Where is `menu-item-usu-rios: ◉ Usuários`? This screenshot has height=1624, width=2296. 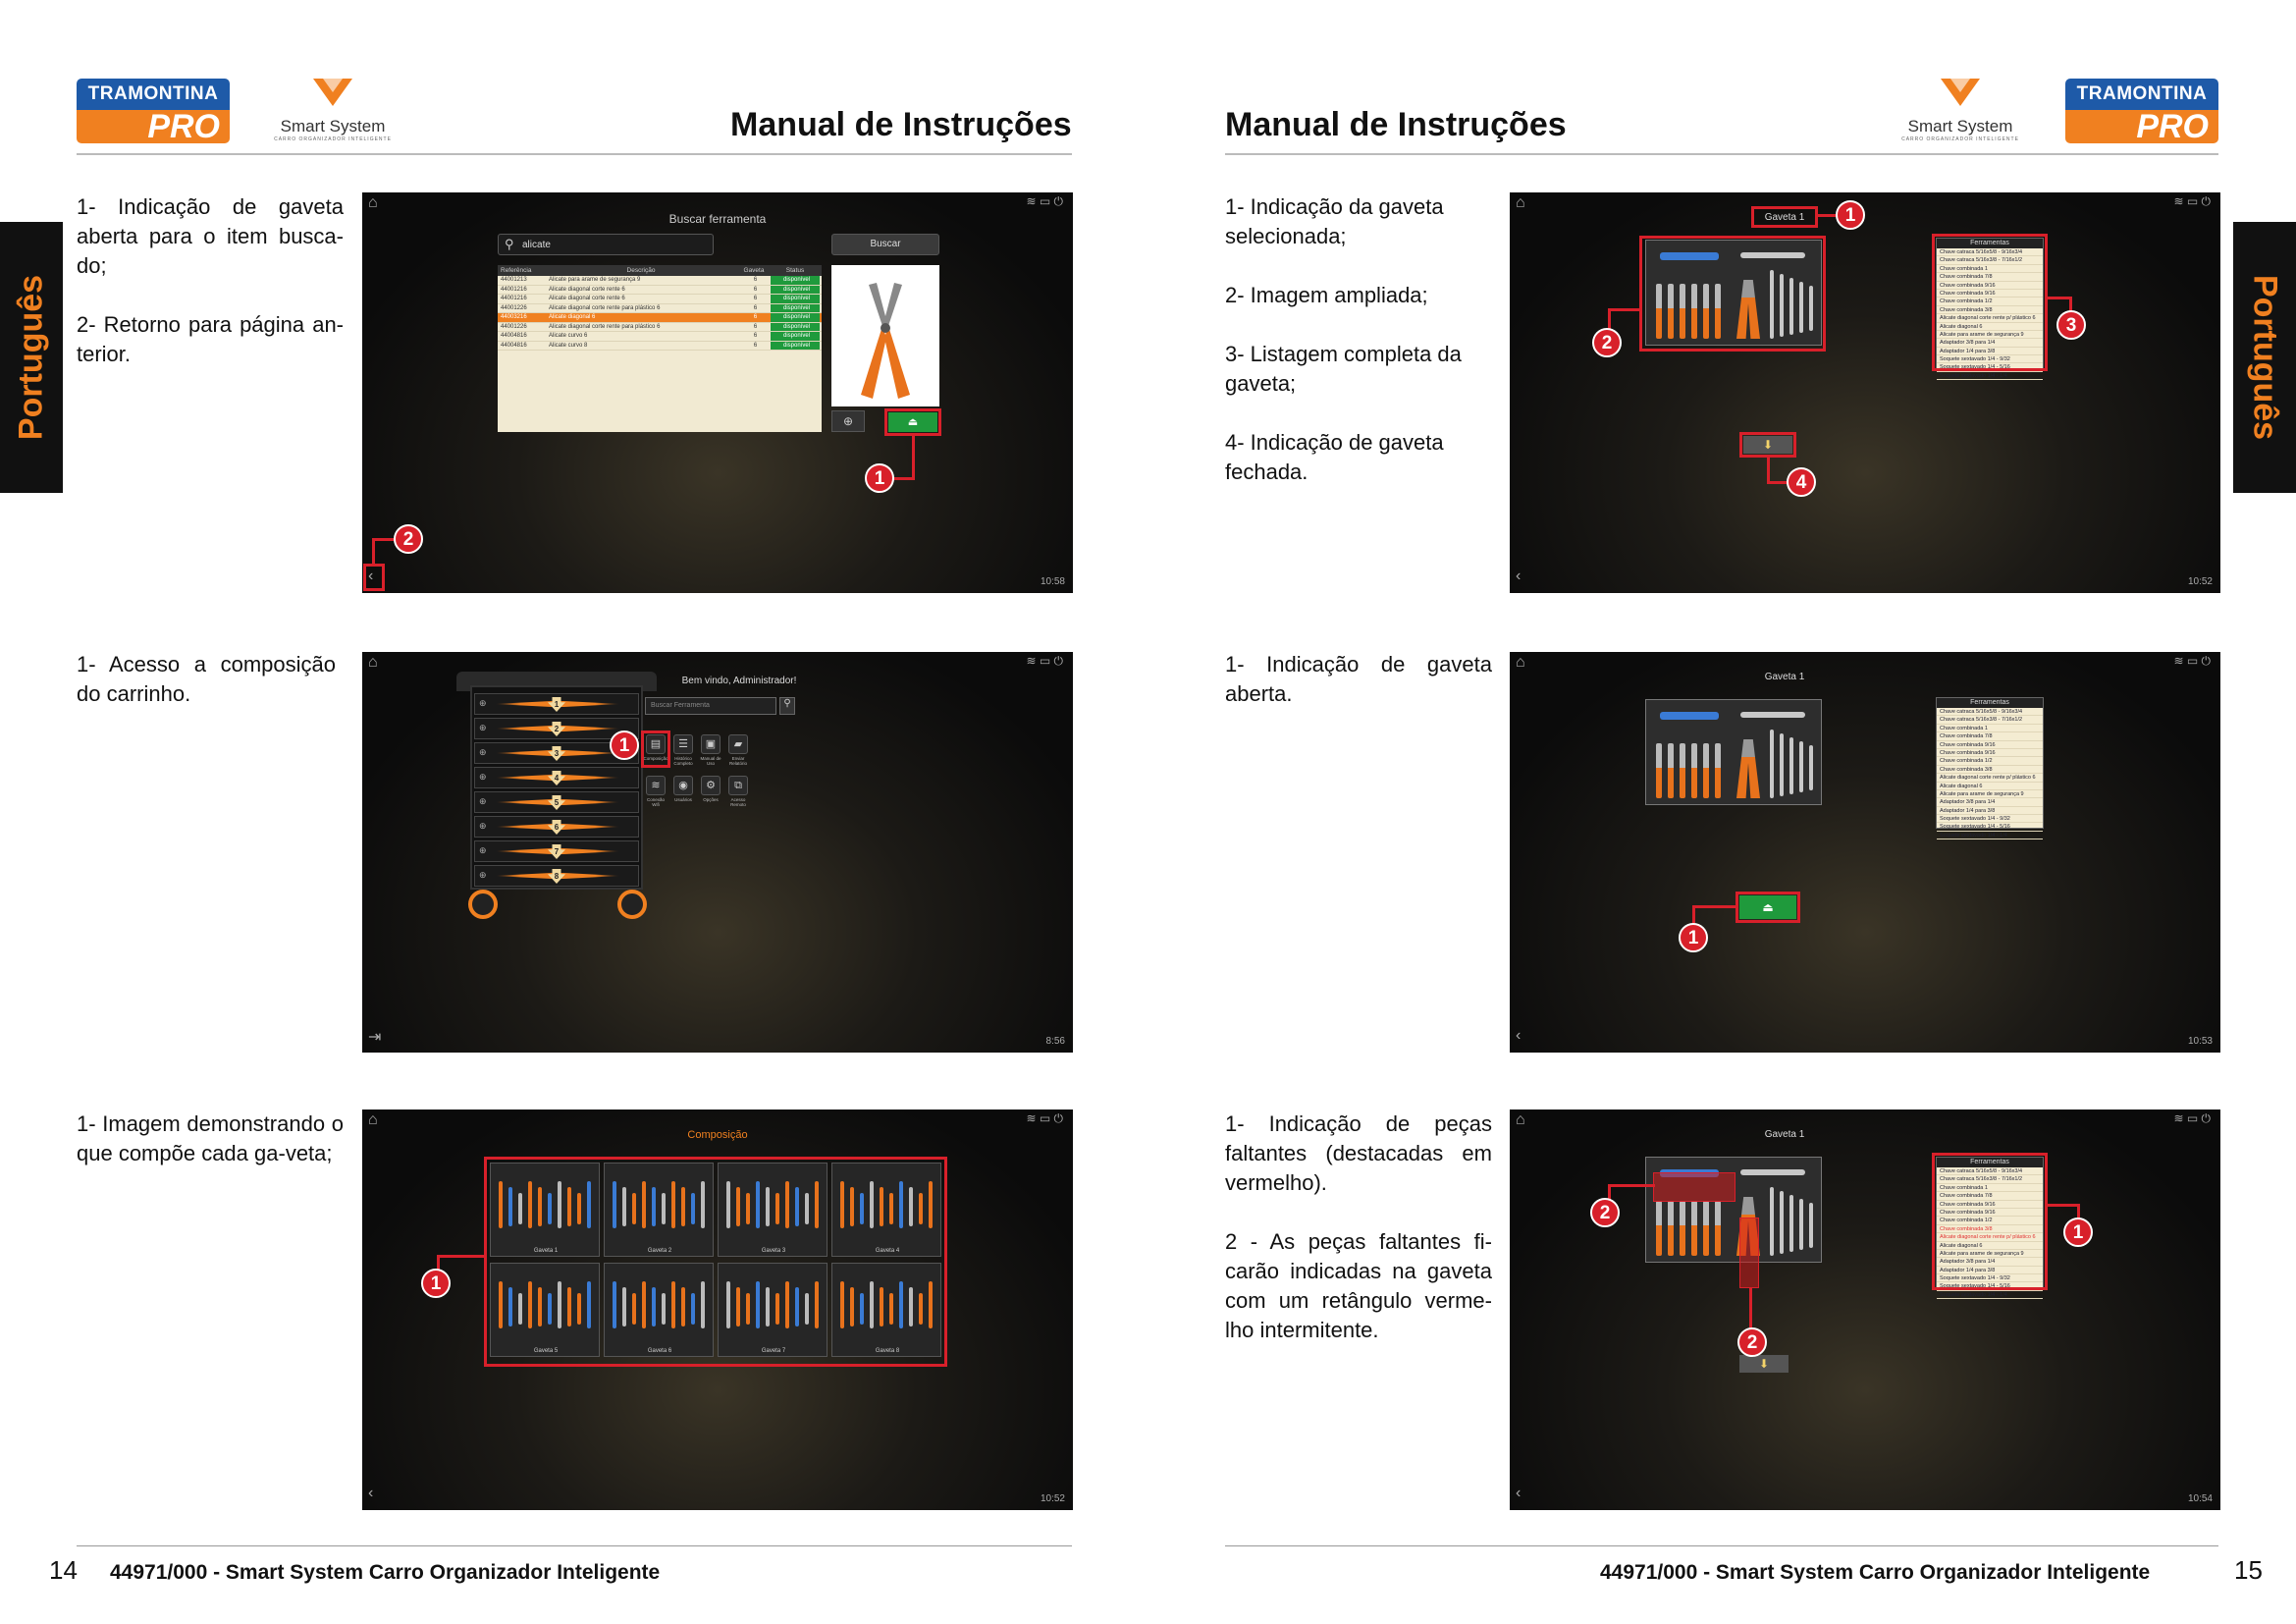 menu-item-usu-rios: ◉ Usuários is located at coordinates (683, 795).